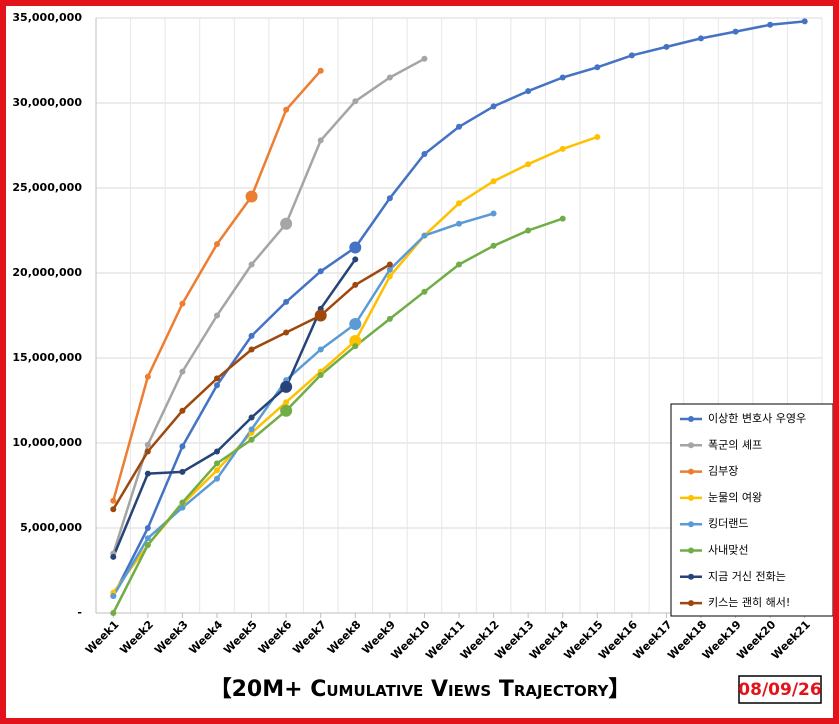 The height and width of the screenshot is (724, 839). I want to click on legend-label: 이상한 변호사 우영우, so click(757, 418).